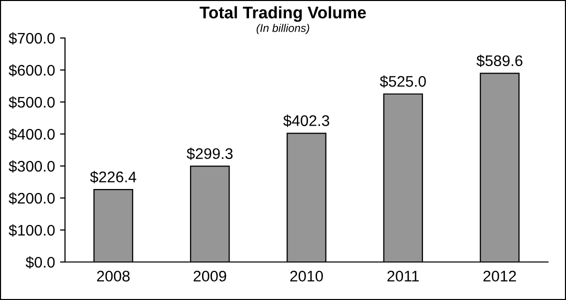 The image size is (566, 300). What do you see at coordinates (31, 198) in the screenshot?
I see `y-tick-label: $200.0` at bounding box center [31, 198].